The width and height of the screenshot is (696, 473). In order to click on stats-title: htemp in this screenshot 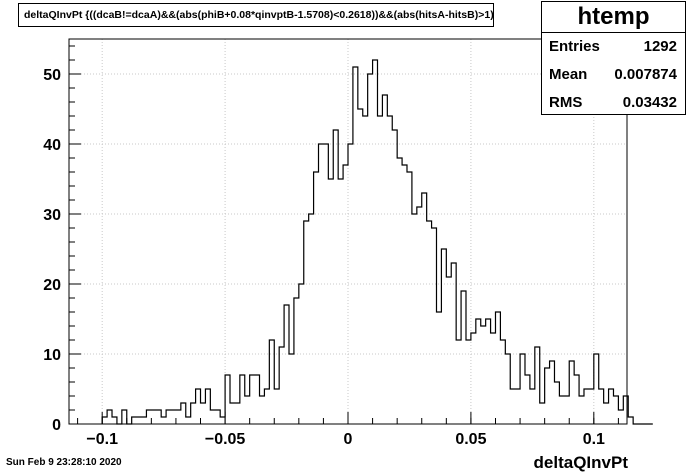, I will do `click(613, 17)`.